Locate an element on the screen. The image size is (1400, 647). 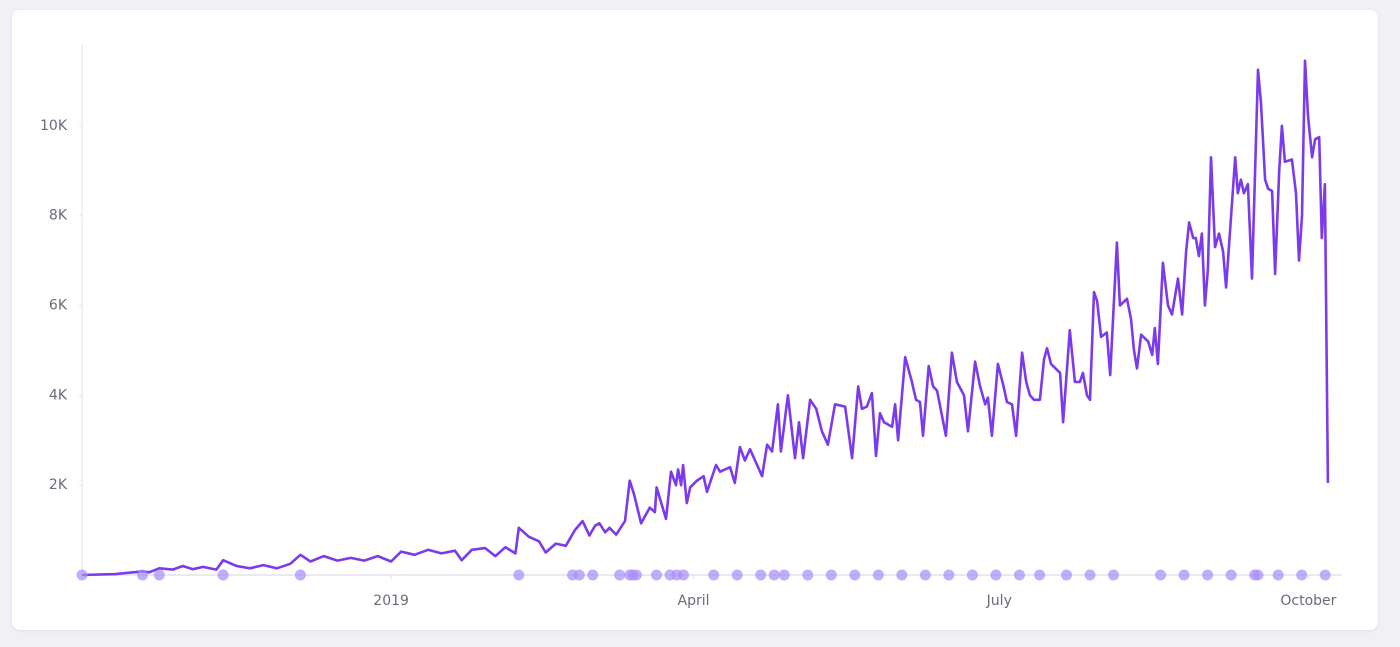
y-tick-label: 6K is located at coordinates (58, 306).